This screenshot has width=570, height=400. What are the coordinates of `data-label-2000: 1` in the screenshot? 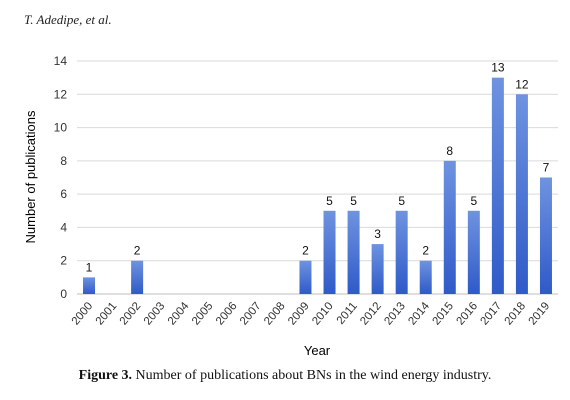 It's located at (89, 267).